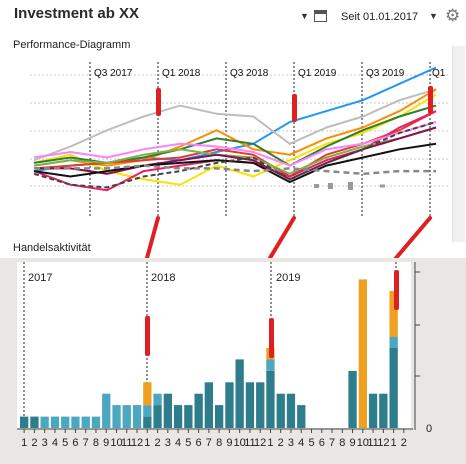 This screenshot has width=466, height=464. I want to click on quarter-label: Q3 2019, so click(385, 73).